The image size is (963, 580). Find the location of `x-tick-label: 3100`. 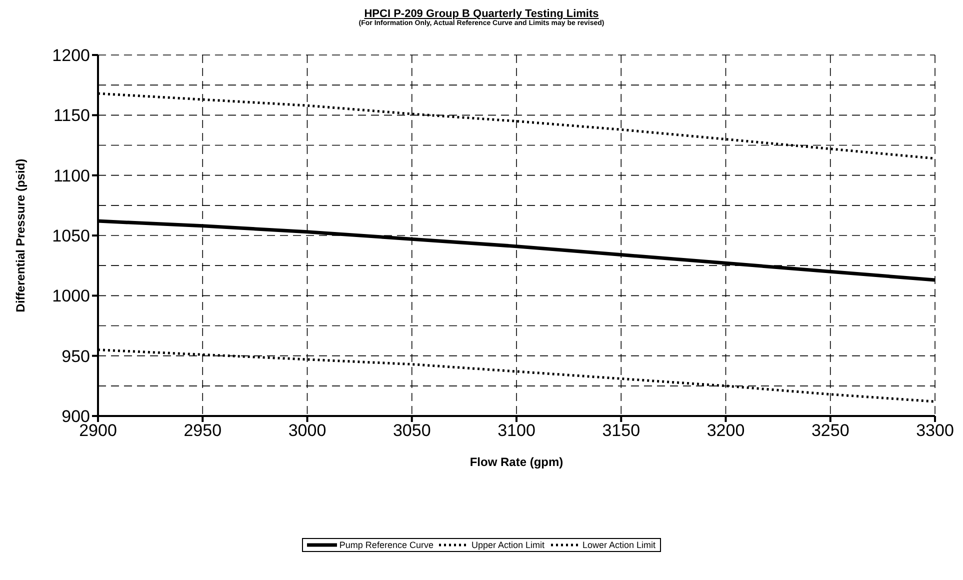

x-tick-label: 3100 is located at coordinates (517, 430).